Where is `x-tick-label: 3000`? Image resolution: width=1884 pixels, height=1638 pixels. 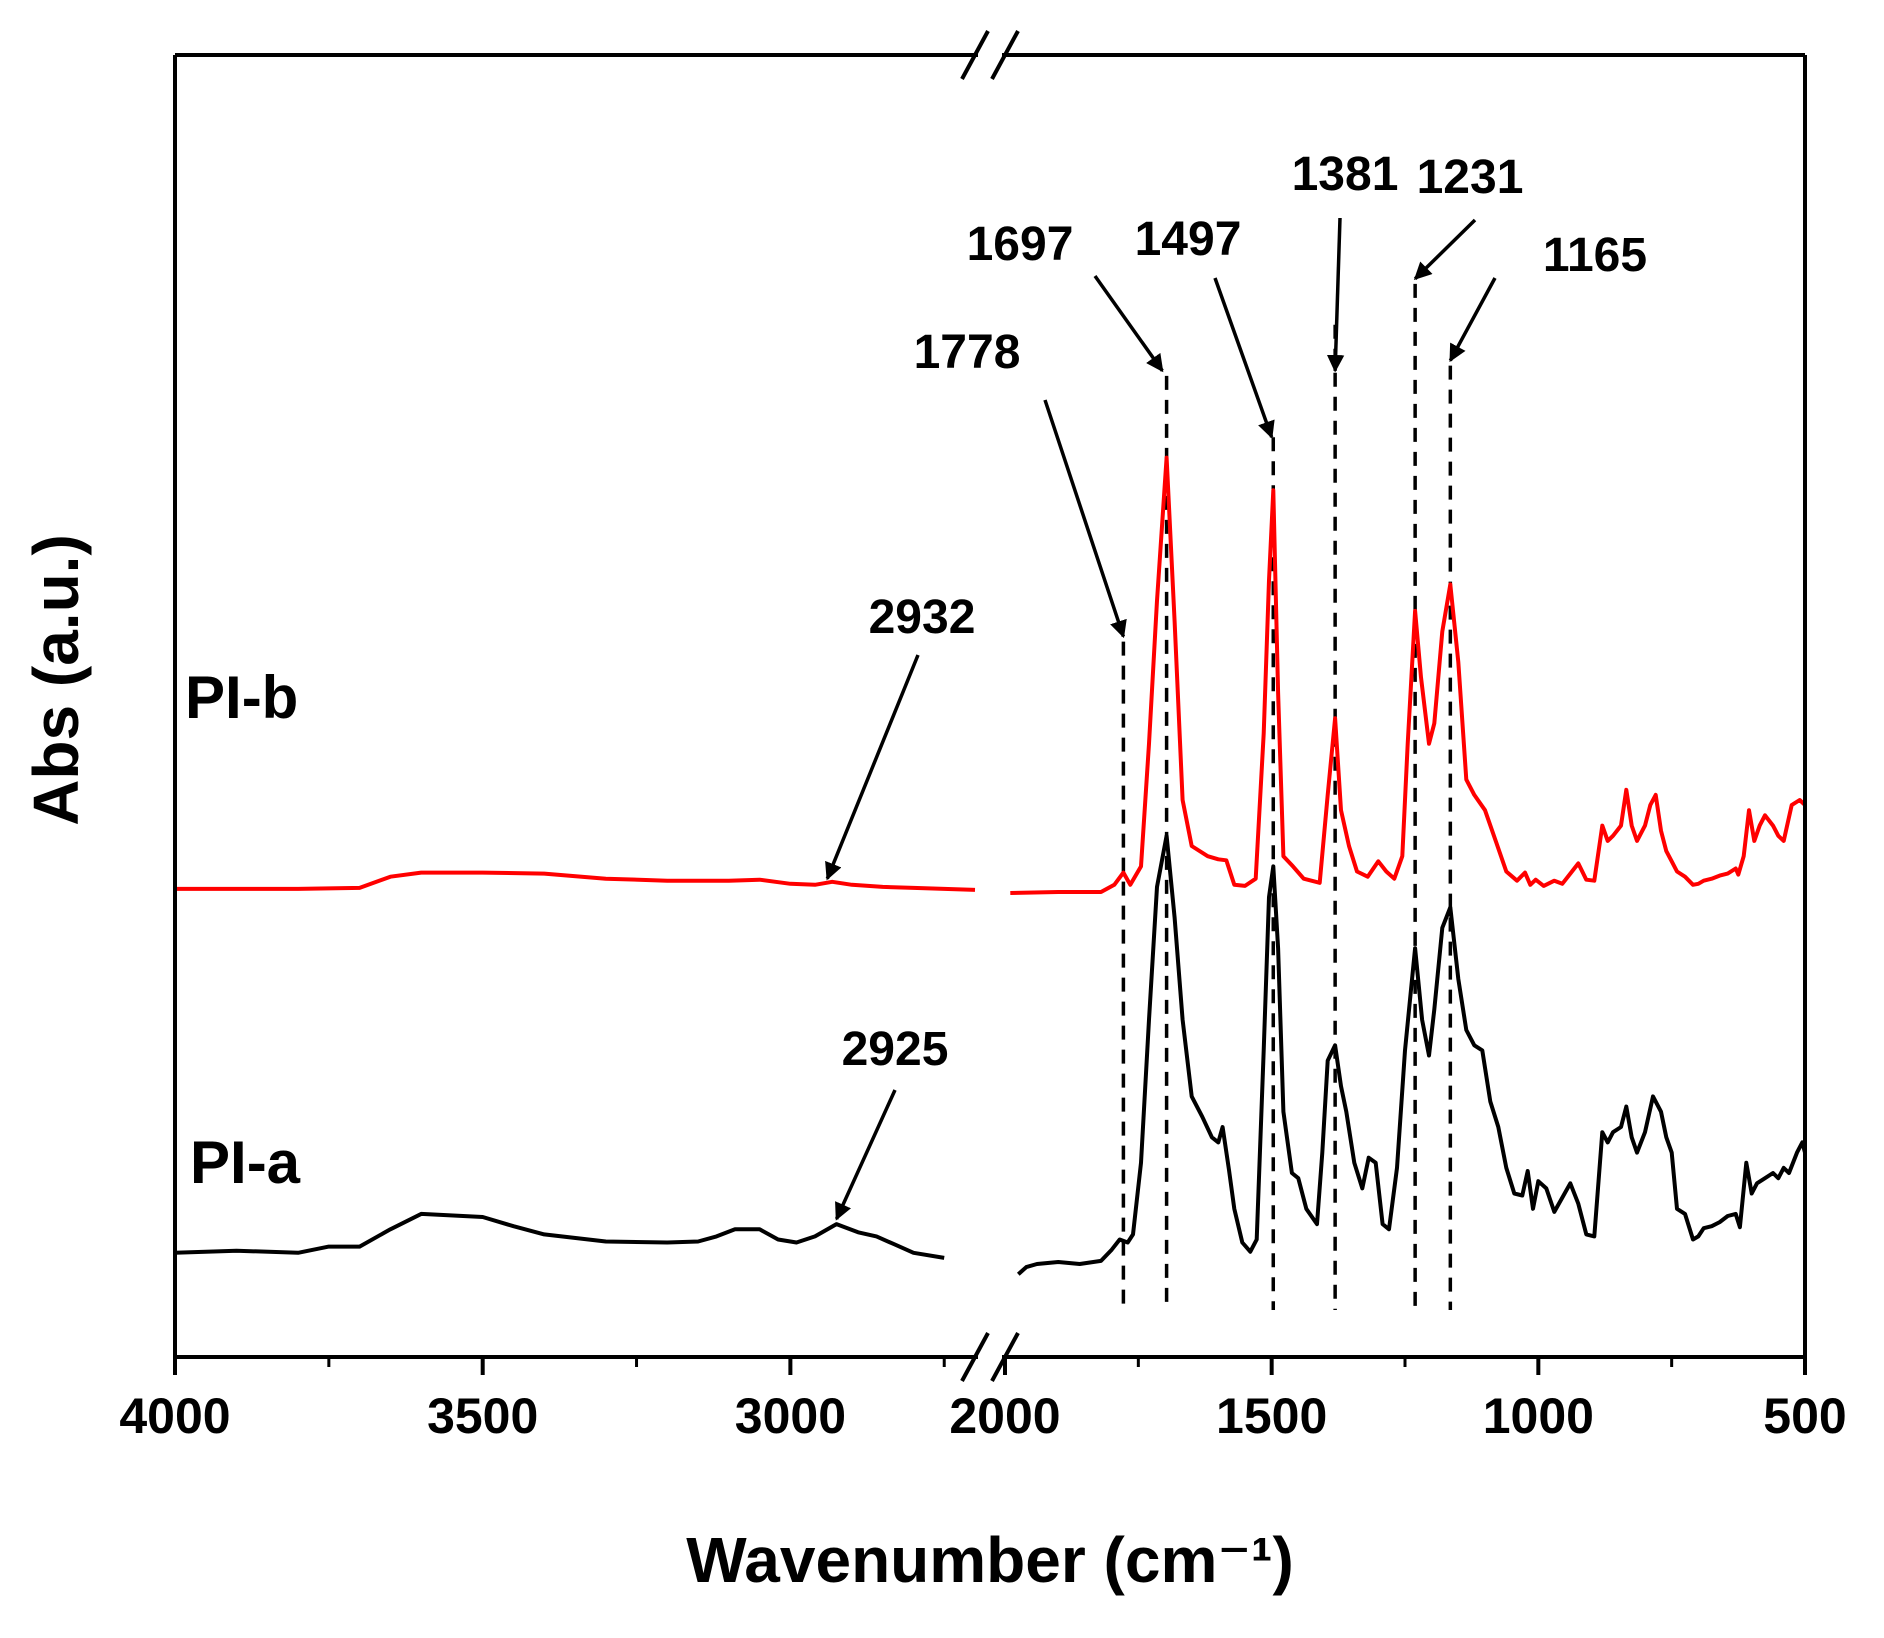 x-tick-label: 3000 is located at coordinates (790, 1416).